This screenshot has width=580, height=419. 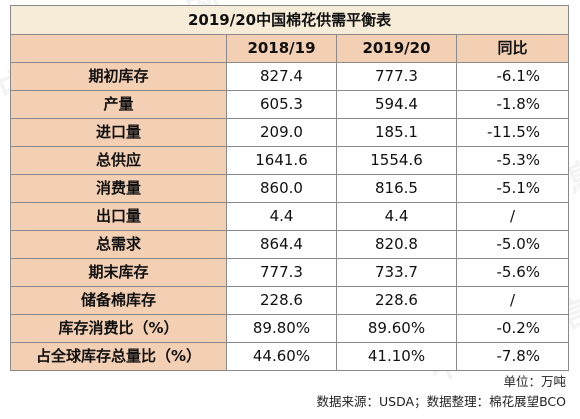 What do you see at coordinates (118, 356) in the screenshot?
I see `row-label: 占全球库存总量比（%）` at bounding box center [118, 356].